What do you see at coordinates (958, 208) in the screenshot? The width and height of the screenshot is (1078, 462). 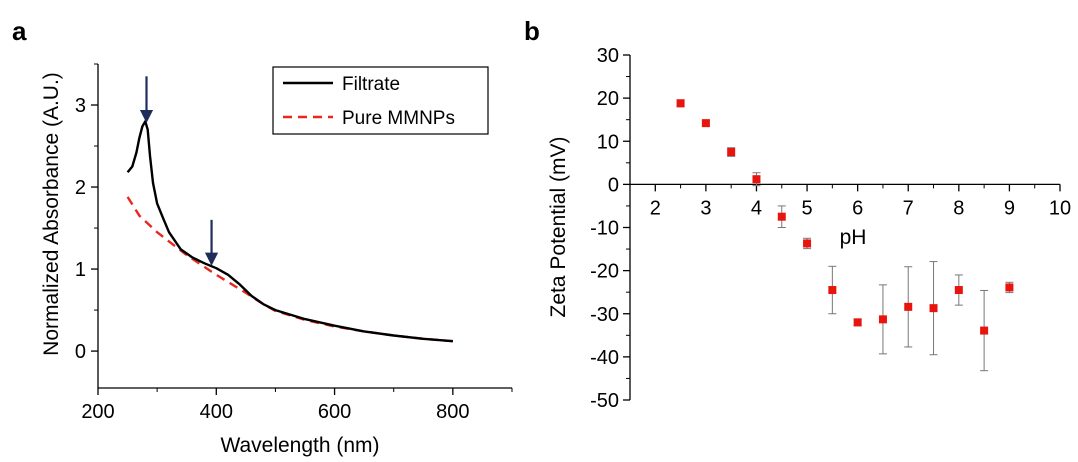 I see `panel-b-x-tick-label: 8` at bounding box center [958, 208].